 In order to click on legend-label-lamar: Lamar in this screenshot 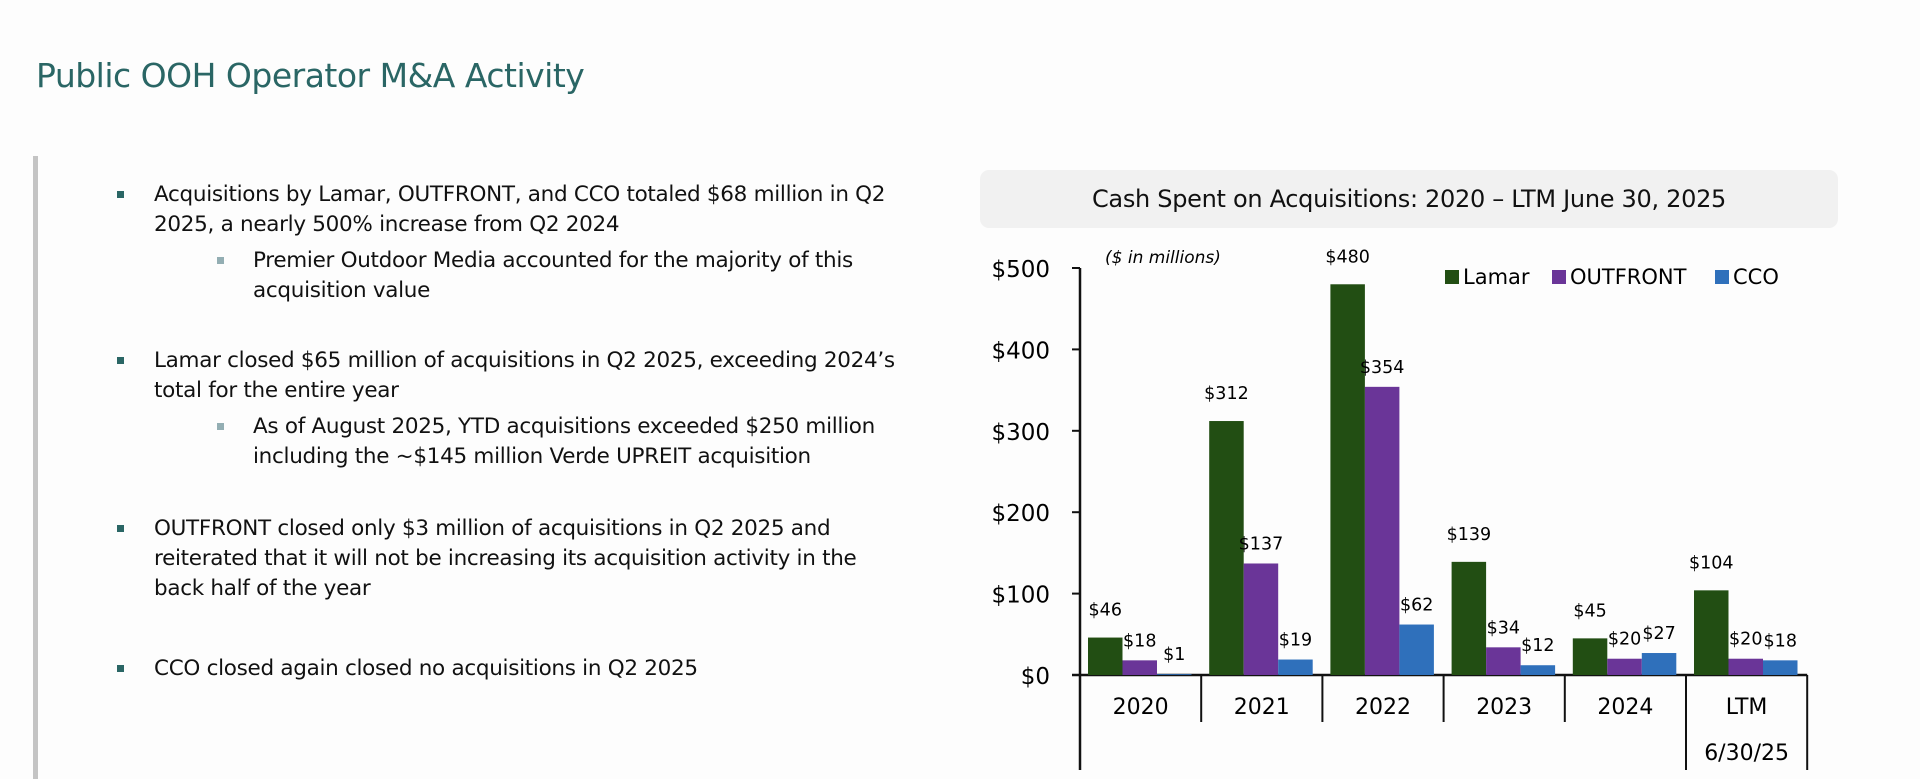, I will do `click(1496, 277)`.